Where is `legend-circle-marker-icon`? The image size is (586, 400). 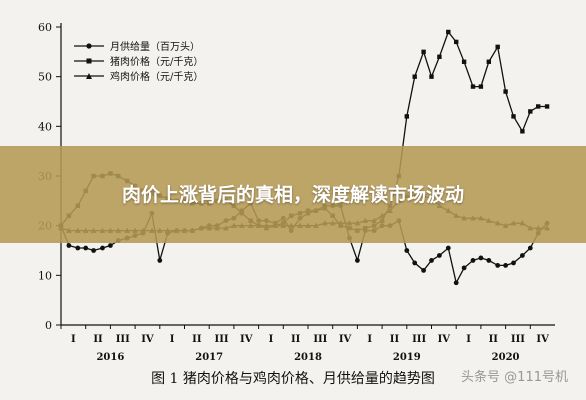 legend-circle-marker-icon is located at coordinates (89, 45).